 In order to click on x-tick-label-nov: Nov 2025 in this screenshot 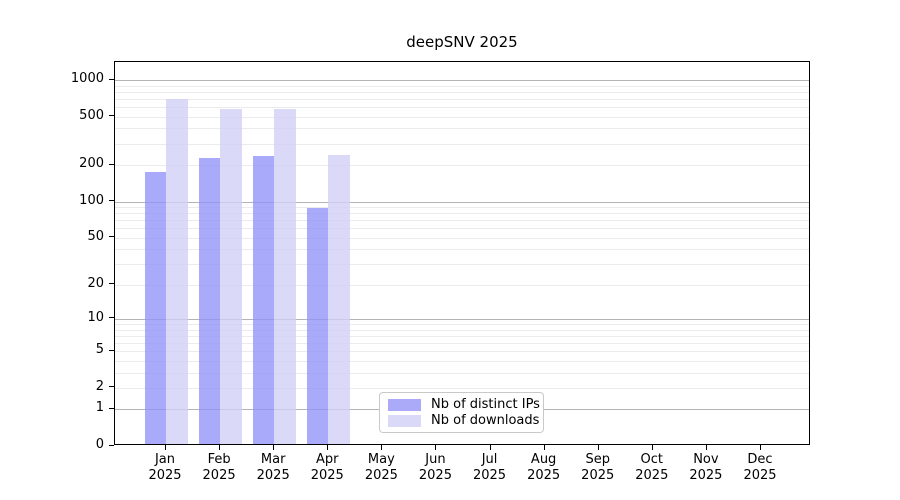, I will do `click(706, 467)`.